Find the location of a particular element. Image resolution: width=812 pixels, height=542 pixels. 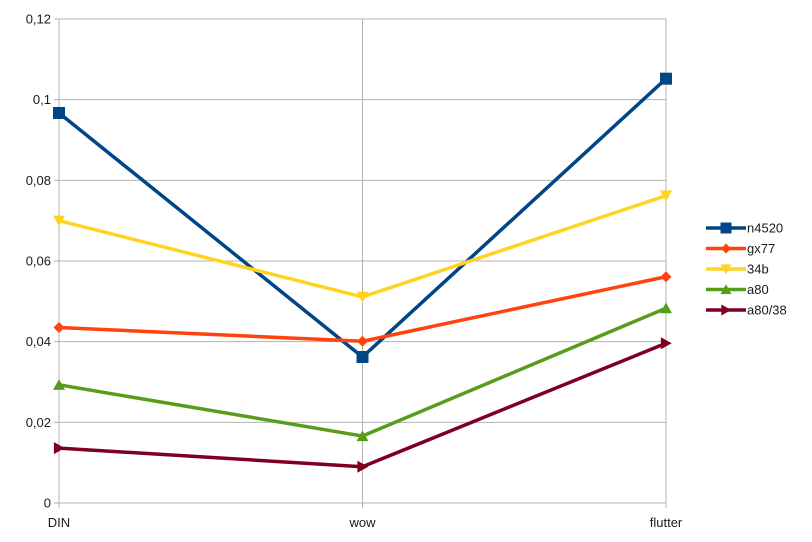

y-tick-label: 0,12 is located at coordinates (38, 19).